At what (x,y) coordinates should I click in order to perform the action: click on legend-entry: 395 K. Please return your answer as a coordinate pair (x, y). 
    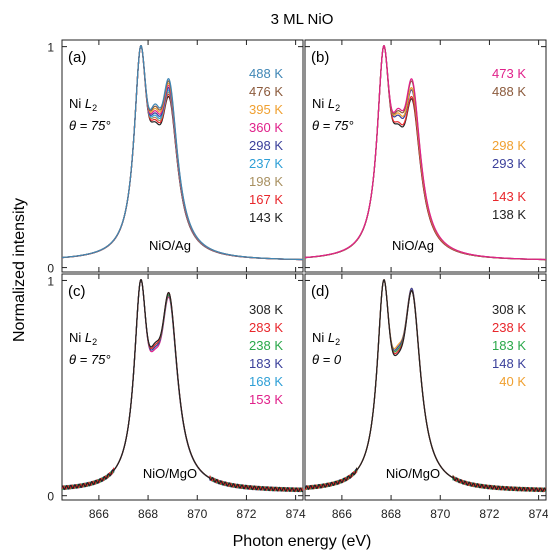
    Looking at the image, I should click on (266, 109).